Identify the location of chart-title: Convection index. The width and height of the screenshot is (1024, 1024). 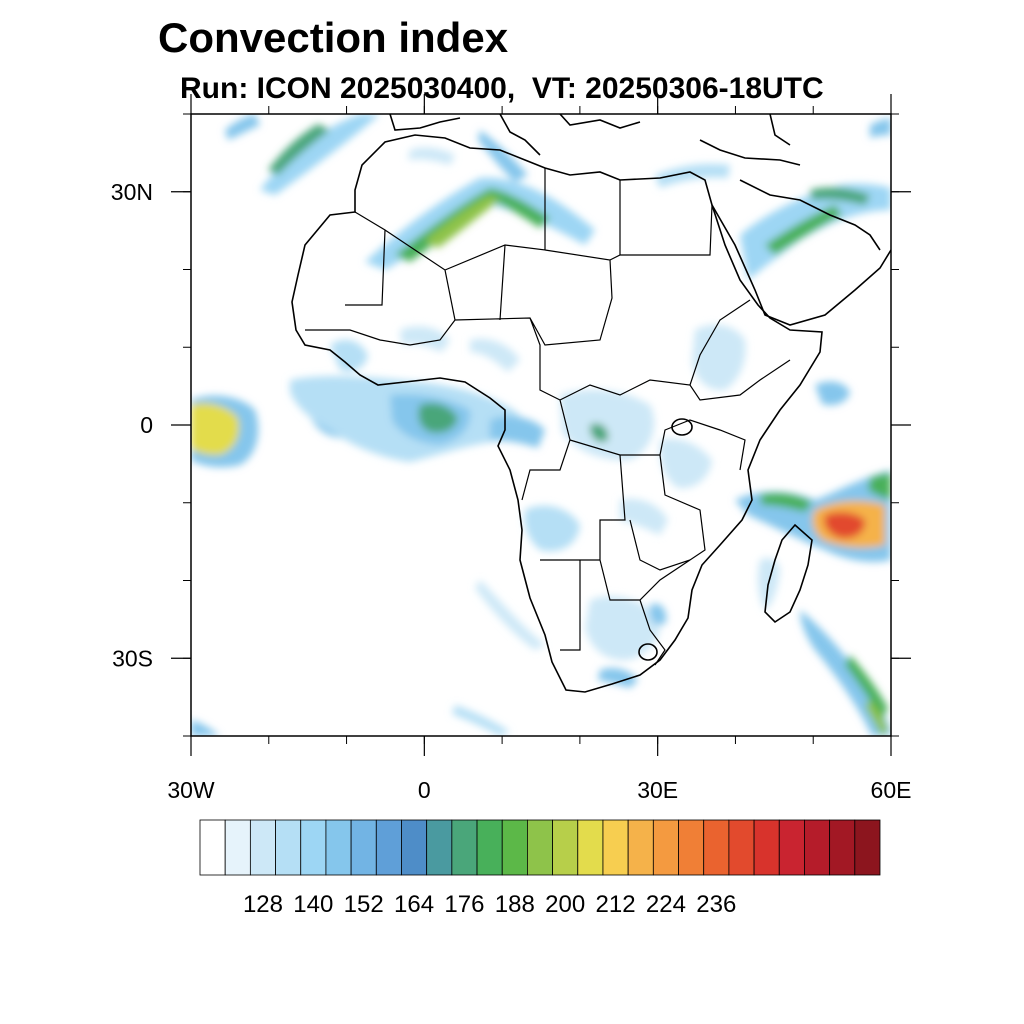
(333, 37).